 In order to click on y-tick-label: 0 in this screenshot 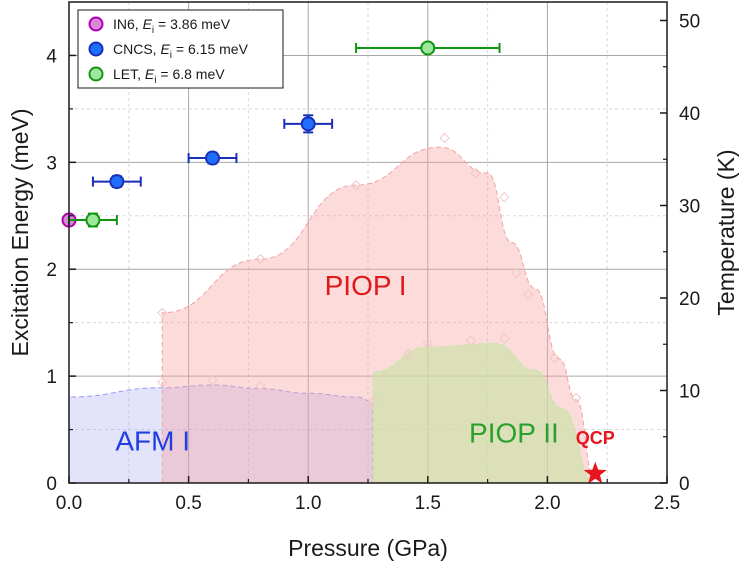, I will do `click(51, 484)`.